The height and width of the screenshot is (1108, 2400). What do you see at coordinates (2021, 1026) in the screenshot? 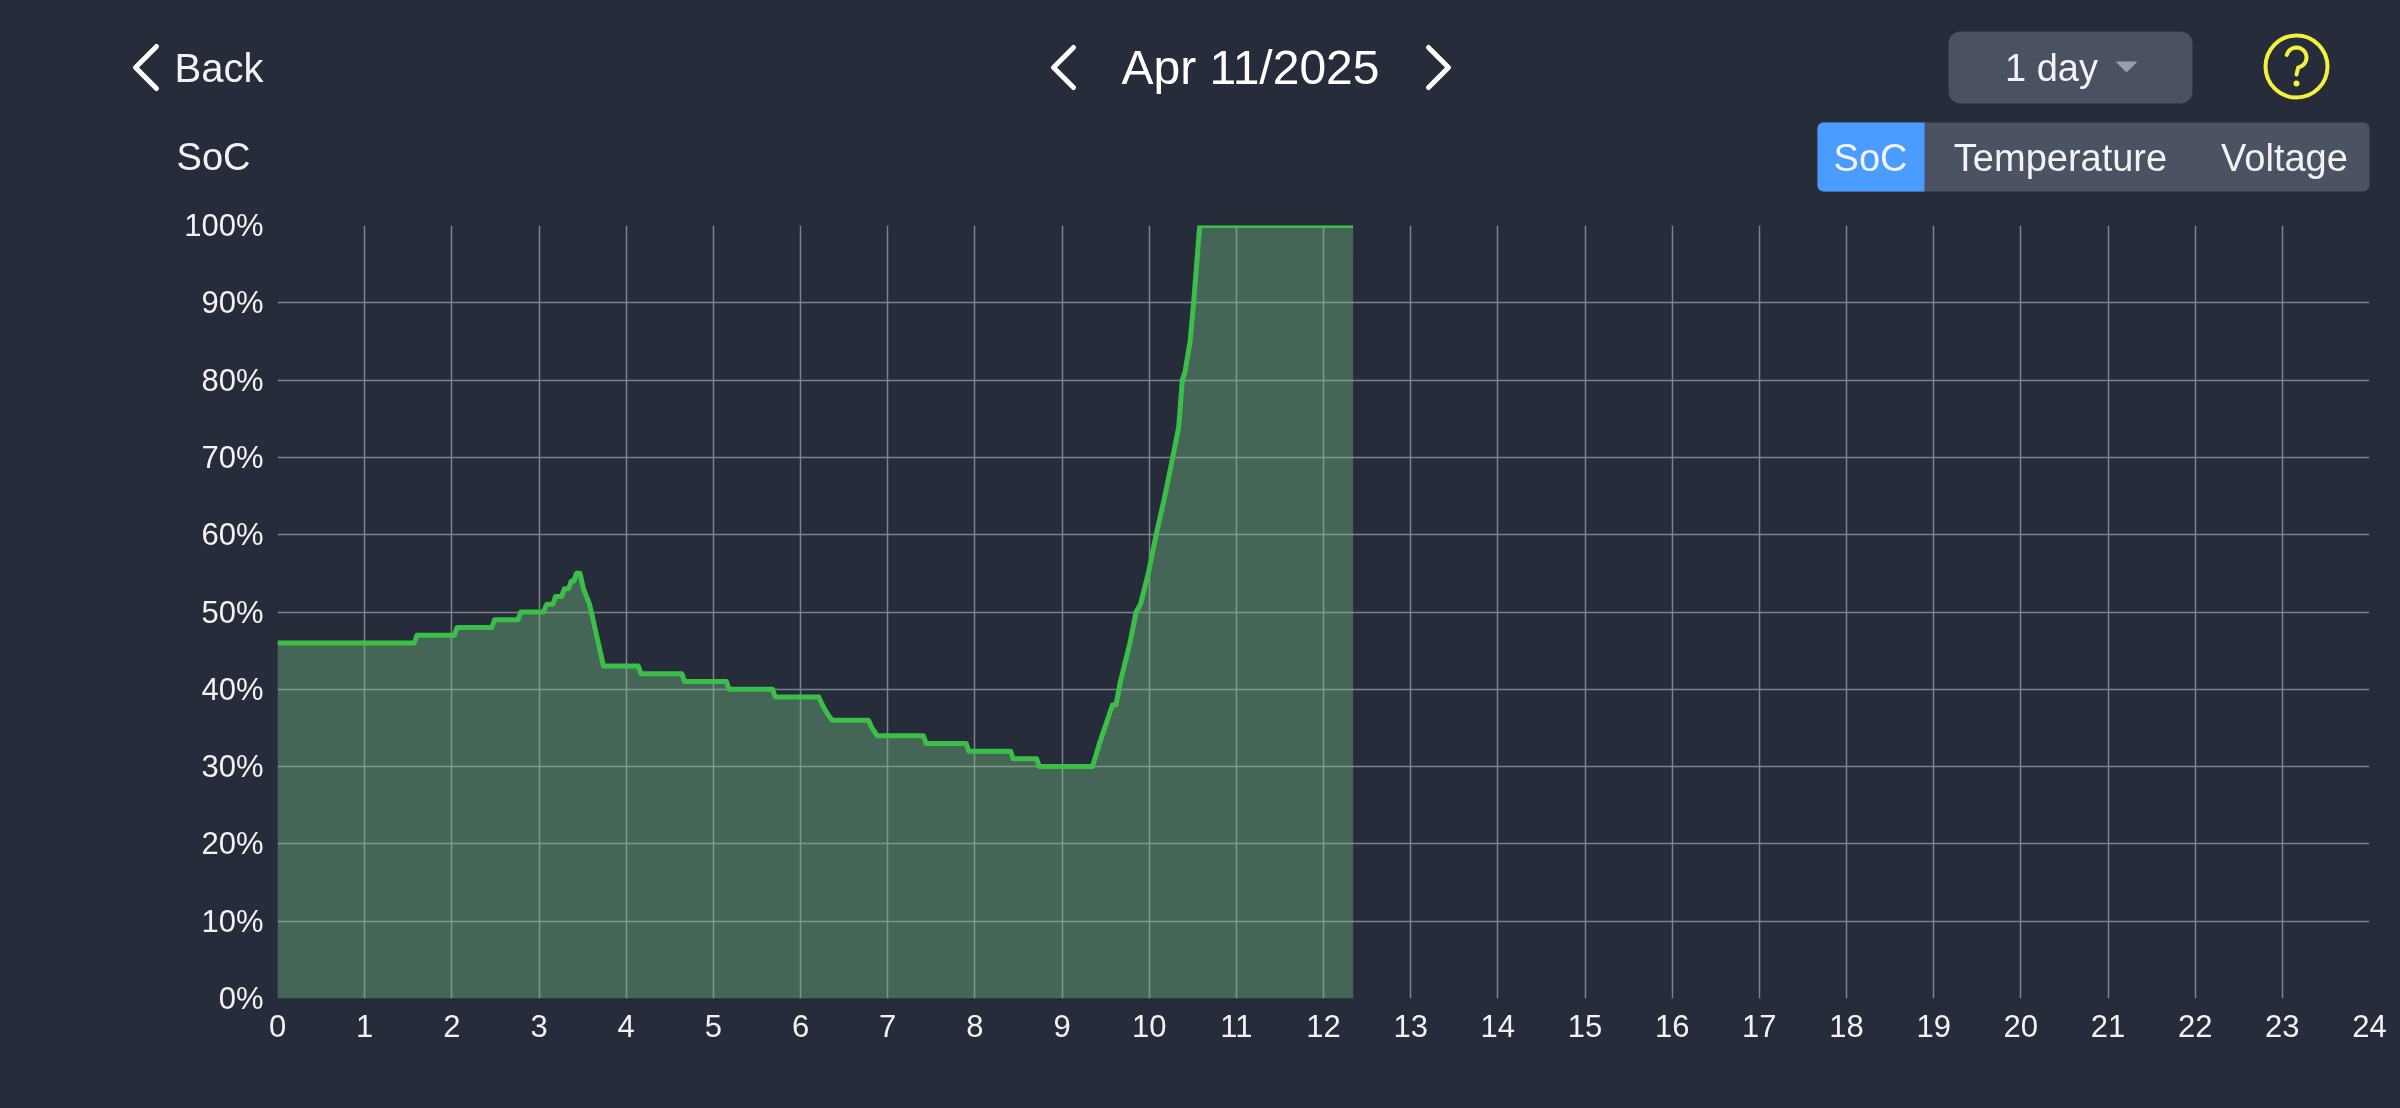
I see `x-tick-label: 20` at bounding box center [2021, 1026].